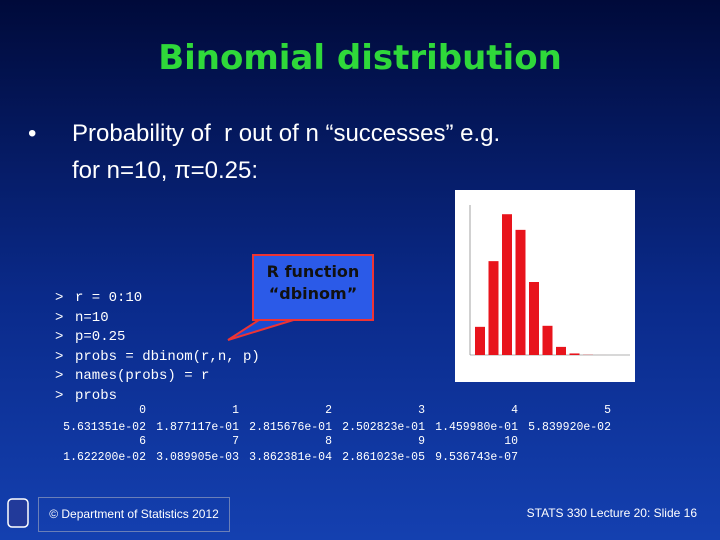 The image size is (720, 540). I want to click on output-value: 5.839920e-02, so click(569, 427).